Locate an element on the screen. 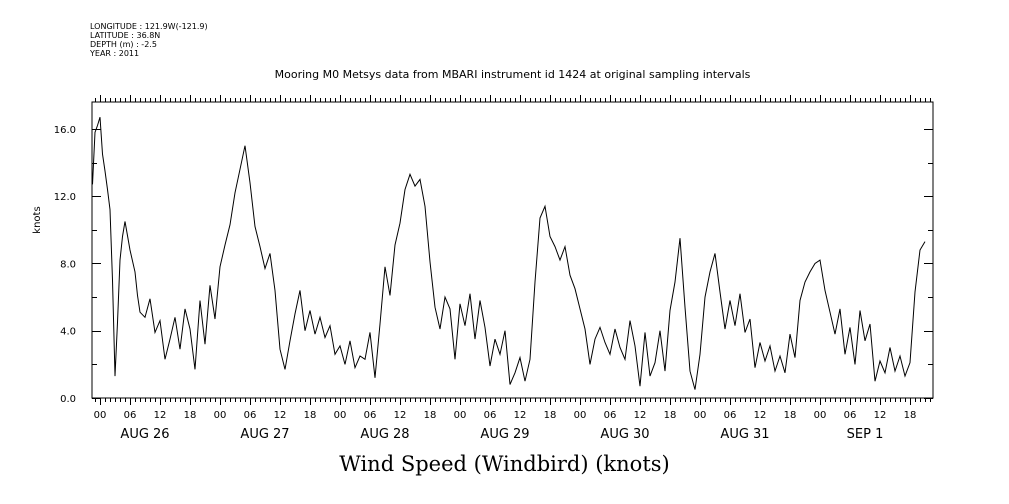  longitude-text: LONGITUDE : 121.9W(-121.9) is located at coordinates (149, 26).